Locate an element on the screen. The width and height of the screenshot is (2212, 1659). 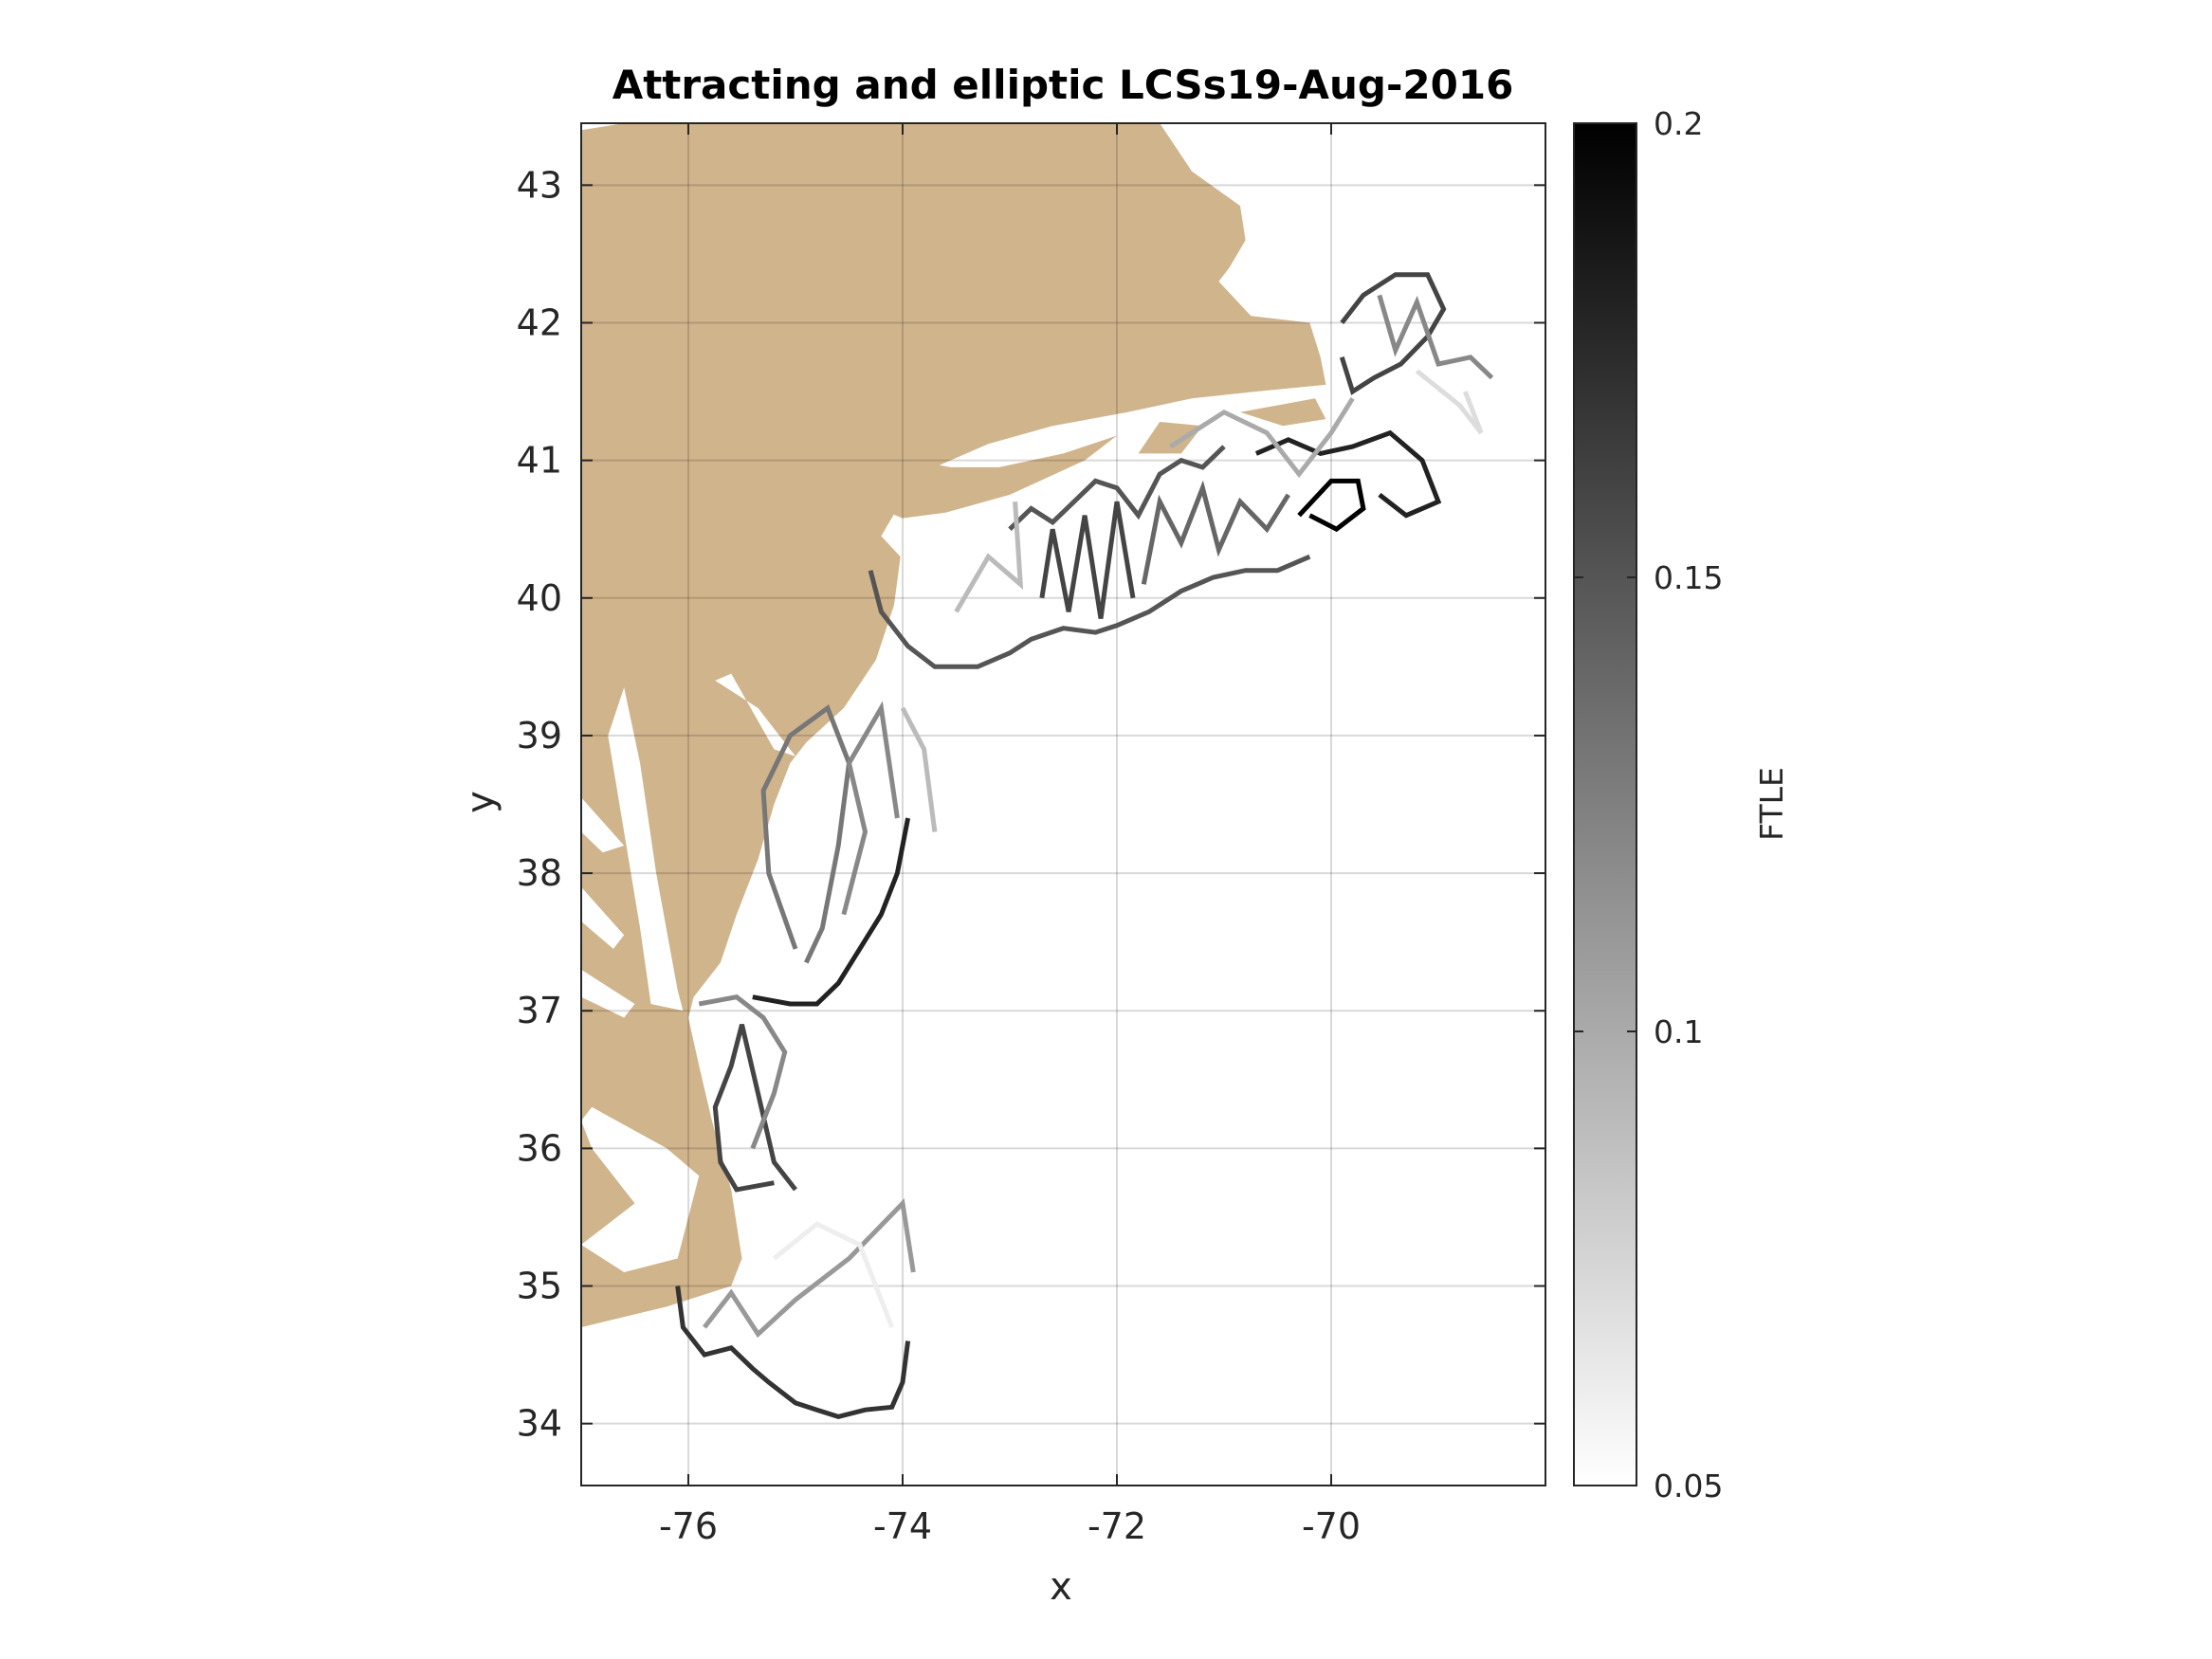
y-tick-label: 42 is located at coordinates (539, 322).